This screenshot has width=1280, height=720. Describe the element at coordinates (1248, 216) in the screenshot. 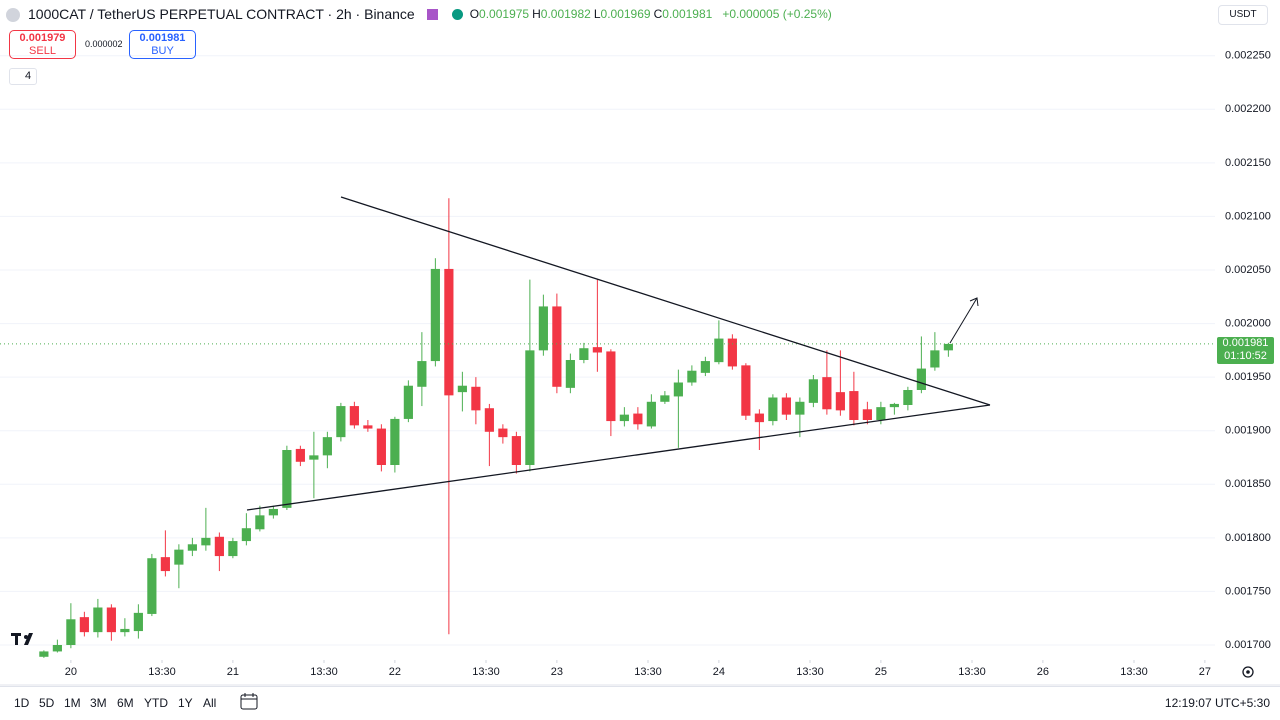

I see `y-tick-label: 0.002100` at that location.